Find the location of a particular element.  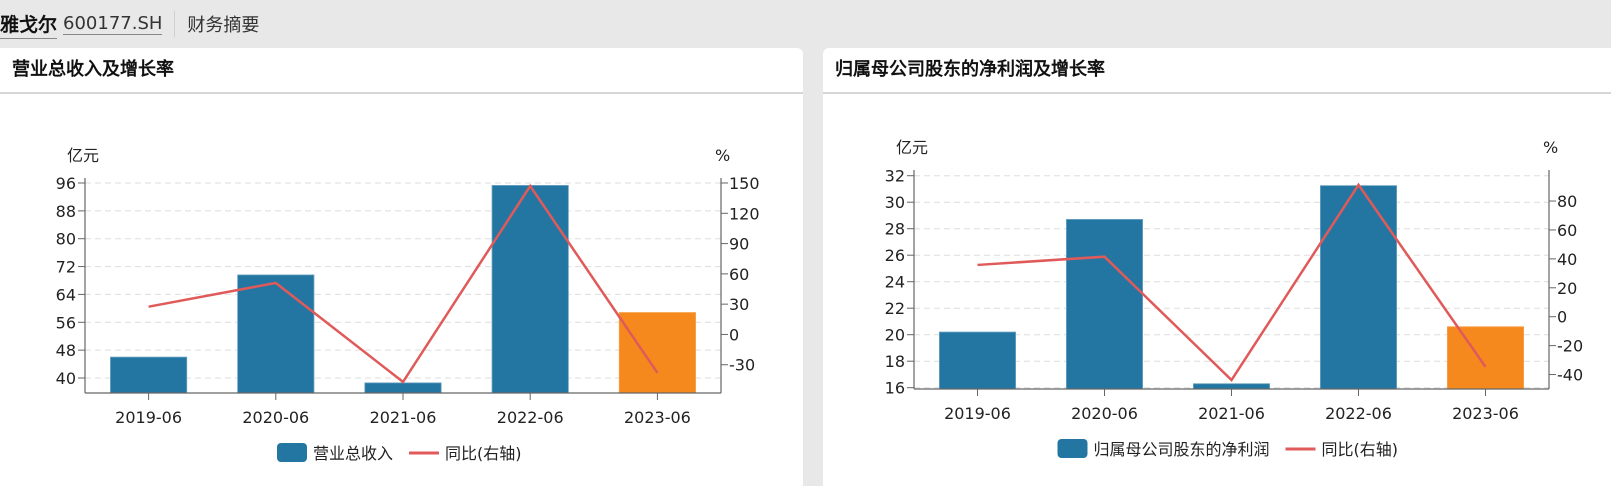

y-tick-label: 72 is located at coordinates (66, 267).